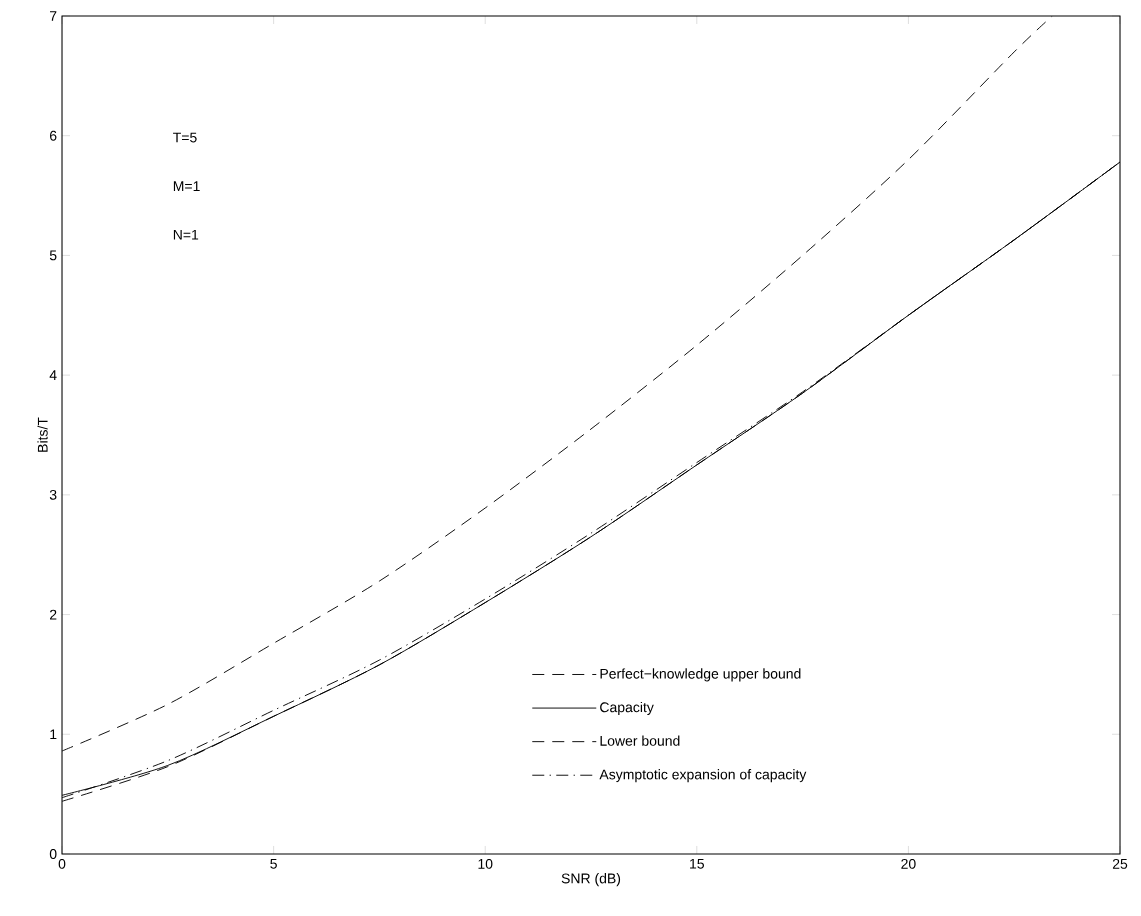  Describe the element at coordinates (273, 863) in the screenshot. I see `x-tick-label: 5` at that location.